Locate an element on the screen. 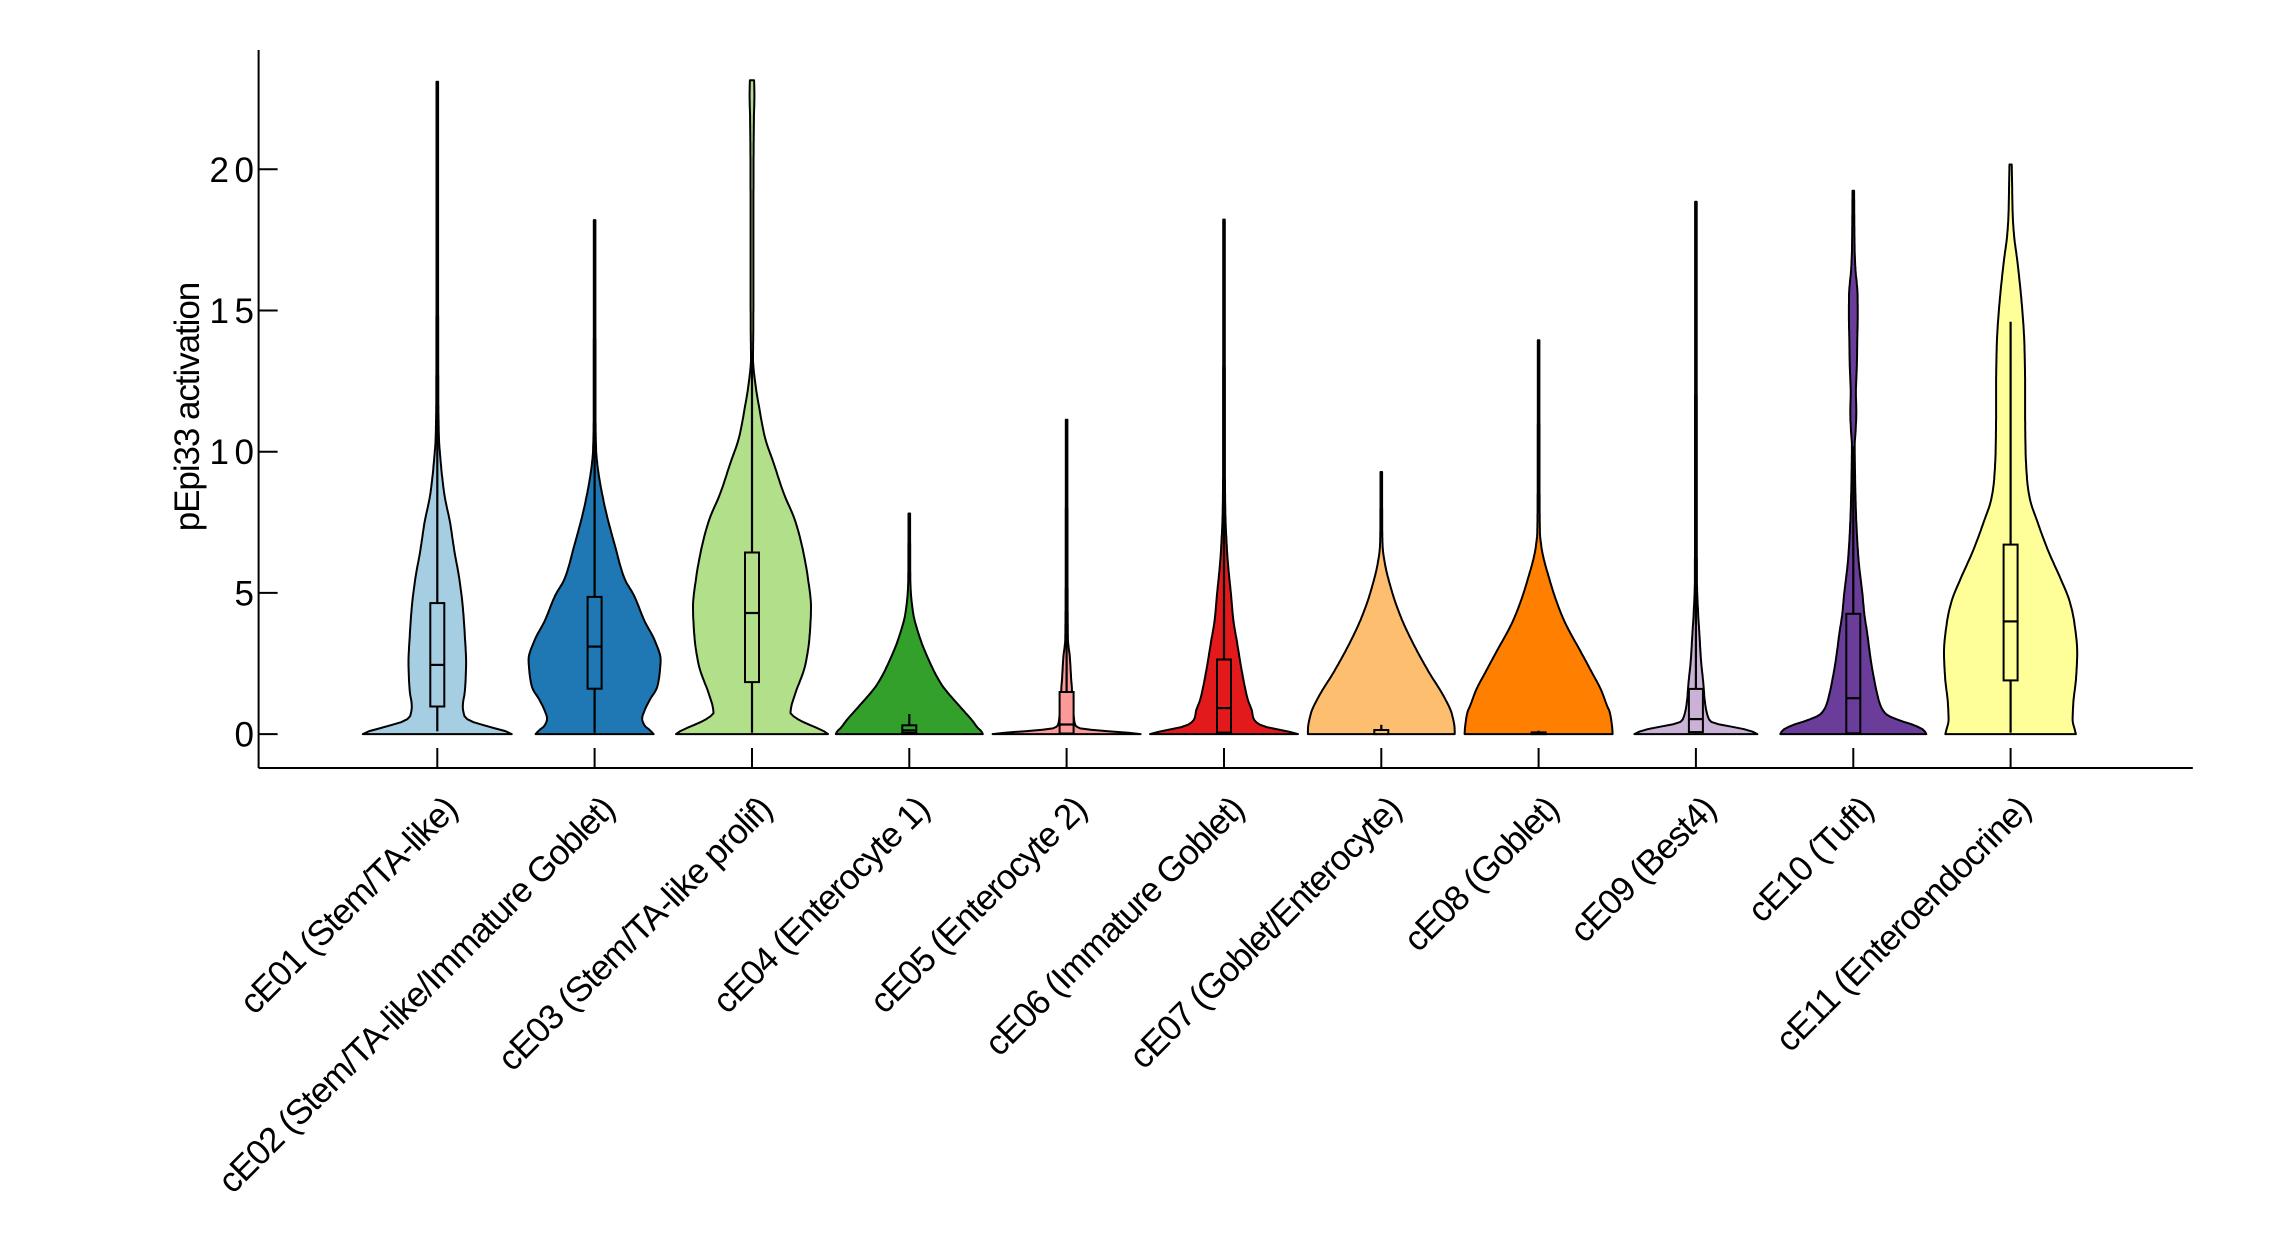  svg-text: 5 is located at coordinates (244, 593).